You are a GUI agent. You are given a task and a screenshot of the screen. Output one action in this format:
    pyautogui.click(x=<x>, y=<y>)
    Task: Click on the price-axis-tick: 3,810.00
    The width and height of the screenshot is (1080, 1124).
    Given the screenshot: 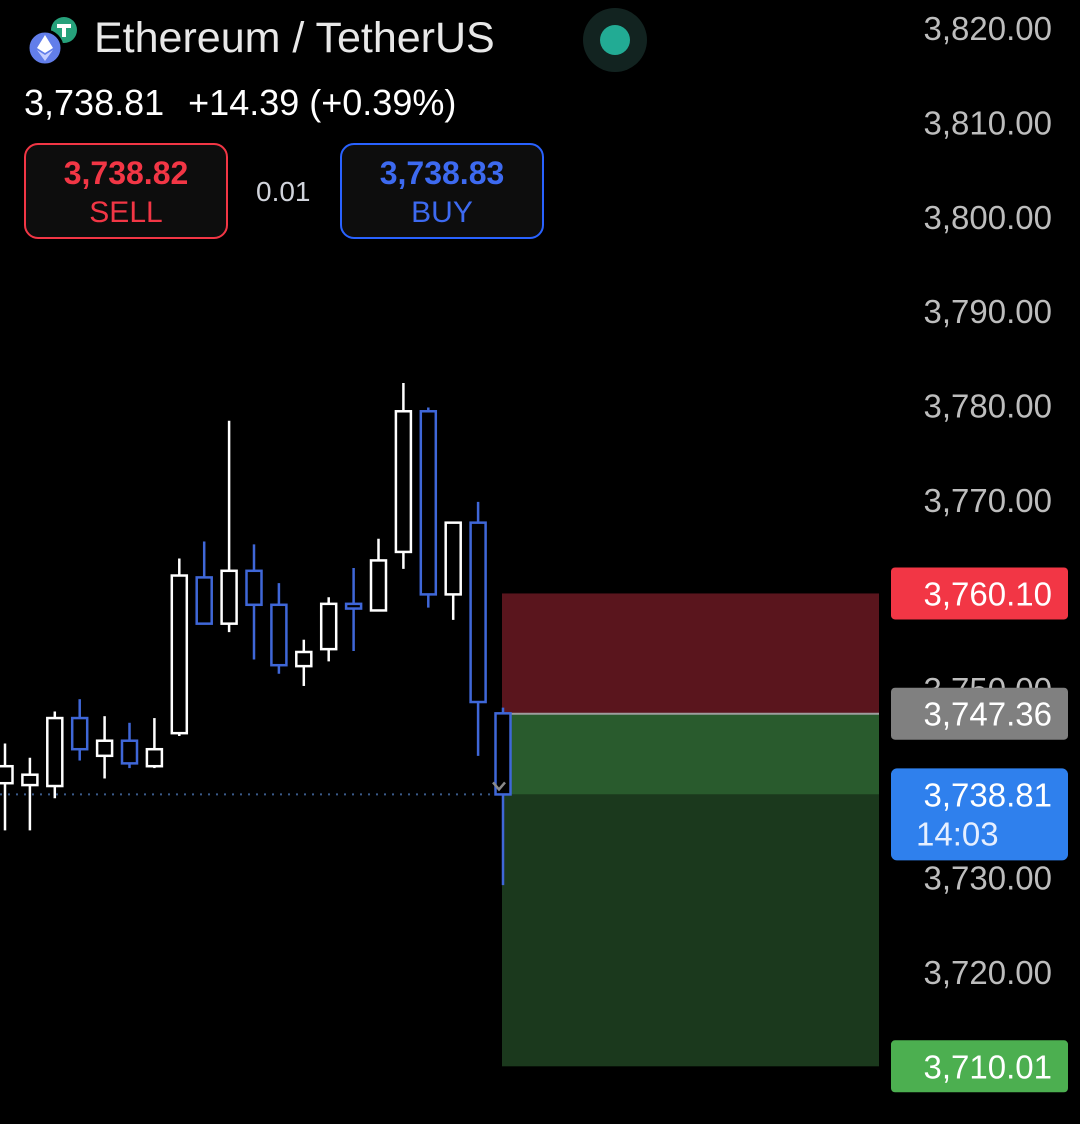 What is the action you would take?
    pyautogui.click(x=988, y=122)
    